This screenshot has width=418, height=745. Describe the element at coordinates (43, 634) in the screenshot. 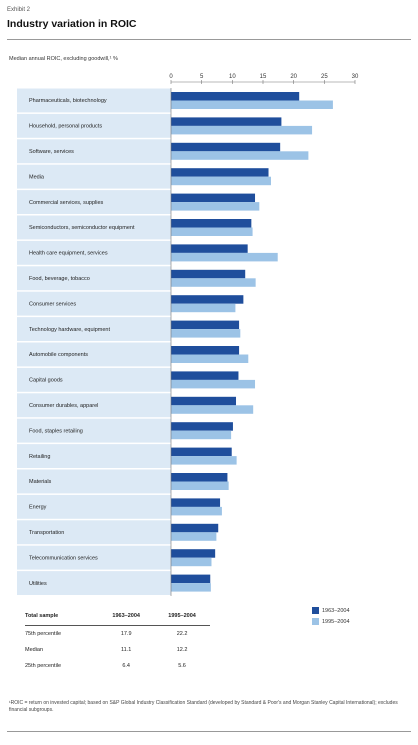

I see `table-cell: 75th percentile` at that location.